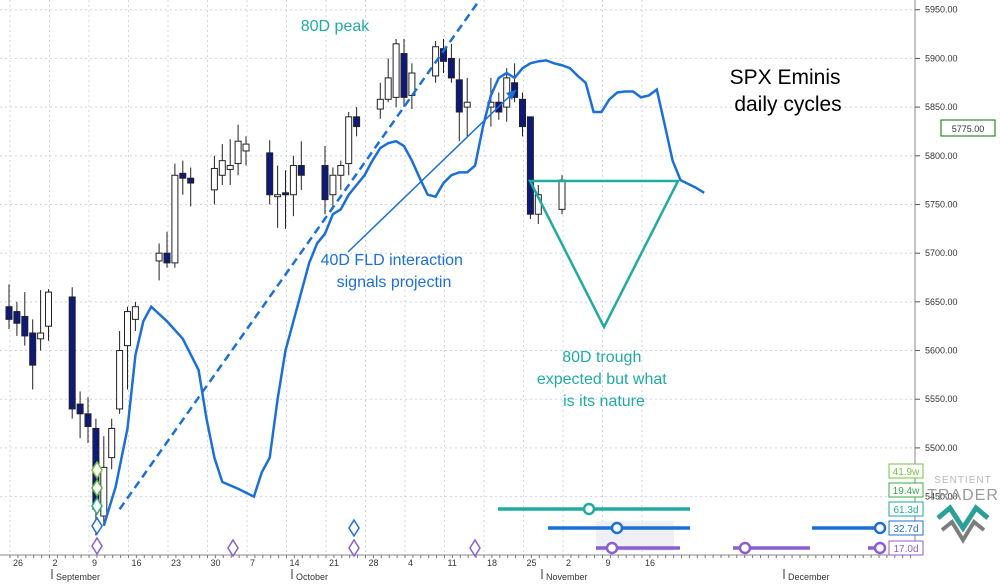 The height and width of the screenshot is (584, 1000). What do you see at coordinates (745, 548) in the screenshot?
I see `projection-17d-b-marker` at bounding box center [745, 548].